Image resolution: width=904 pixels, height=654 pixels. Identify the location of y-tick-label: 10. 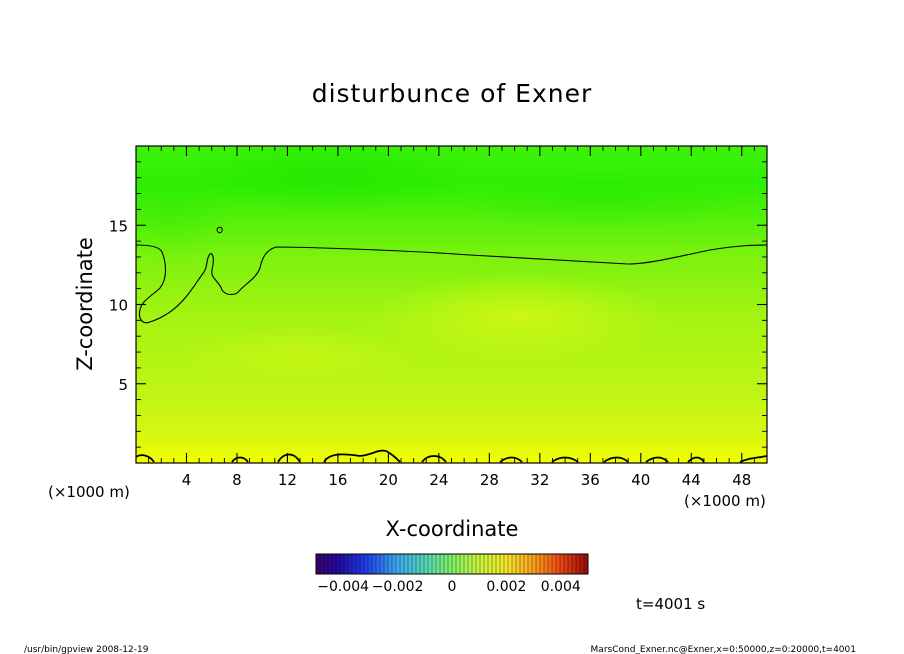
(118, 306).